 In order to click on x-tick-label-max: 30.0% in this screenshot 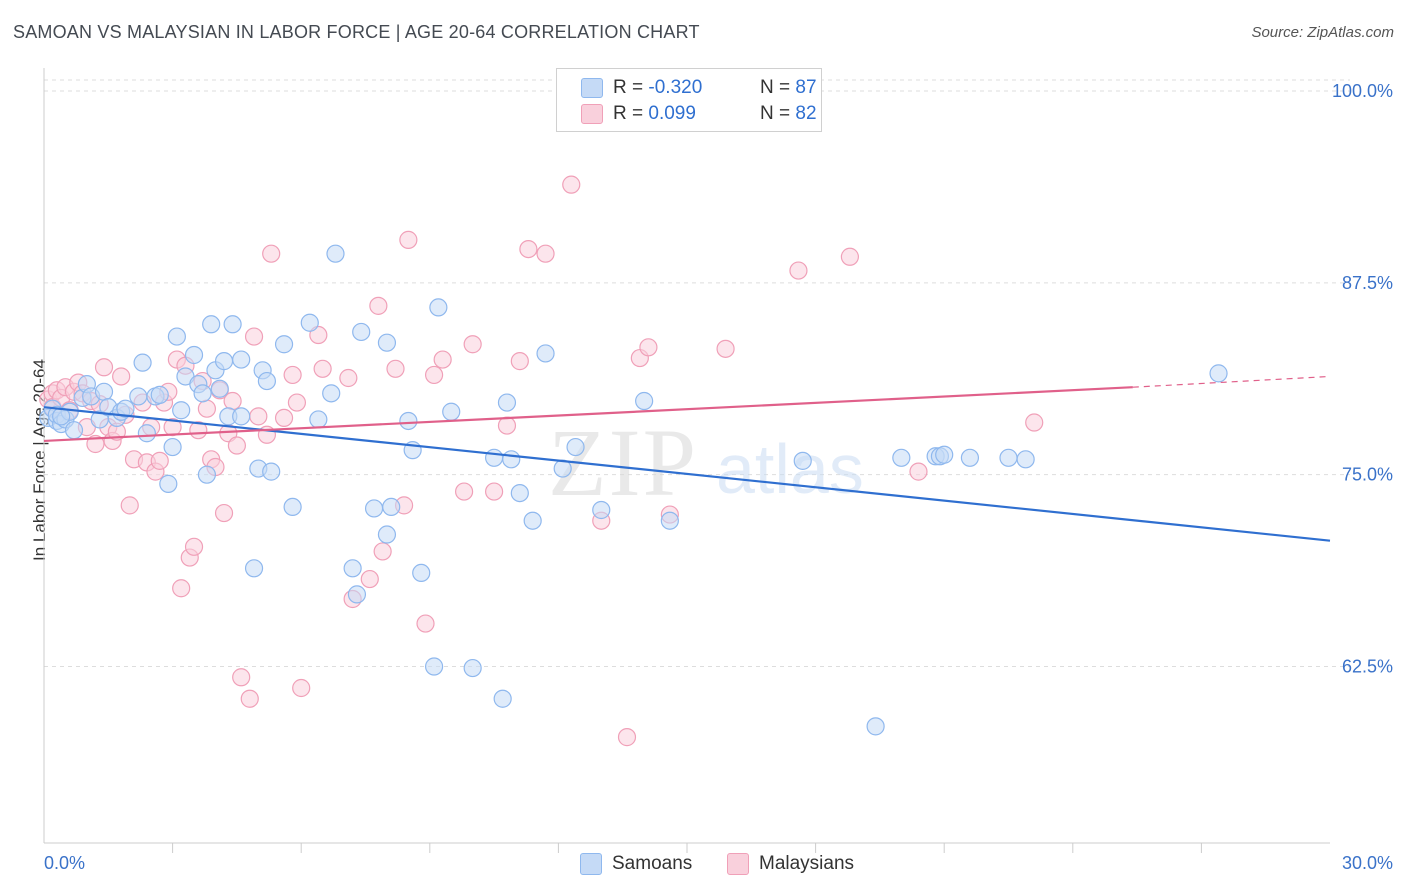, I will do `click(1367, 863)`.